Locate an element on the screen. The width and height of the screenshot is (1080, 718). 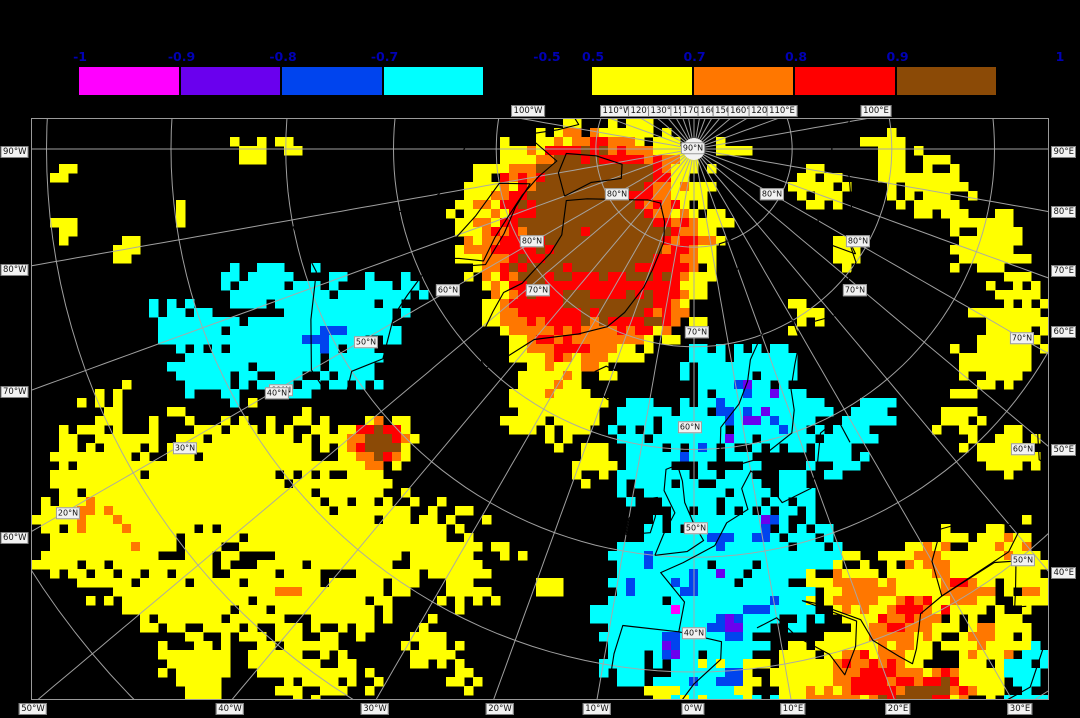
axis-label-right-1: 80°E is located at coordinates (1064, 212).